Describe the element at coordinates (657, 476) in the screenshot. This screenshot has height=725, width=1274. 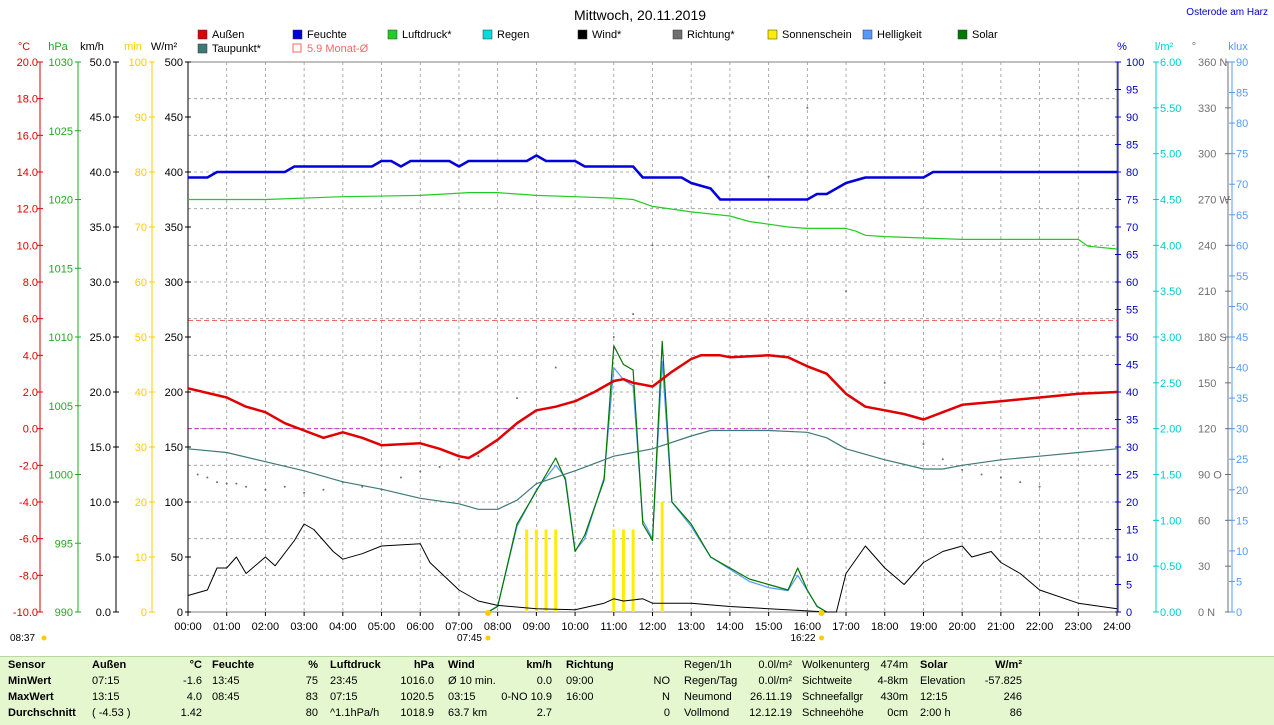
I see `series-line-solar` at that location.